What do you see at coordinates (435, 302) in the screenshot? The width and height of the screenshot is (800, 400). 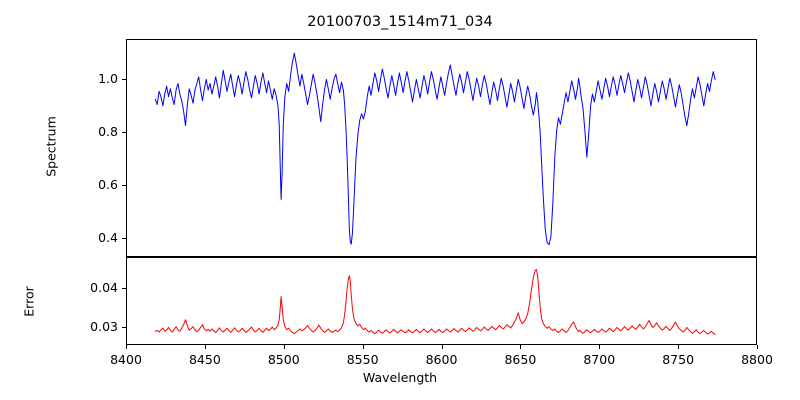 I see `error-trace` at bounding box center [435, 302].